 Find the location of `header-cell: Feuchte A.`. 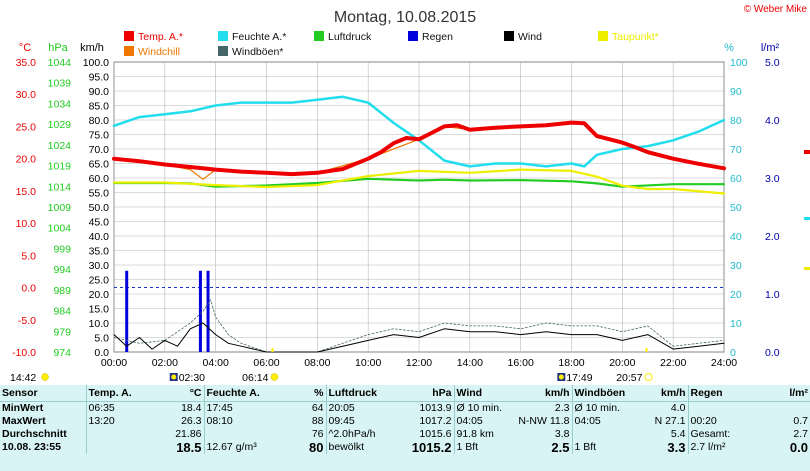

header-cell: Feuchte A. is located at coordinates (244, 393).